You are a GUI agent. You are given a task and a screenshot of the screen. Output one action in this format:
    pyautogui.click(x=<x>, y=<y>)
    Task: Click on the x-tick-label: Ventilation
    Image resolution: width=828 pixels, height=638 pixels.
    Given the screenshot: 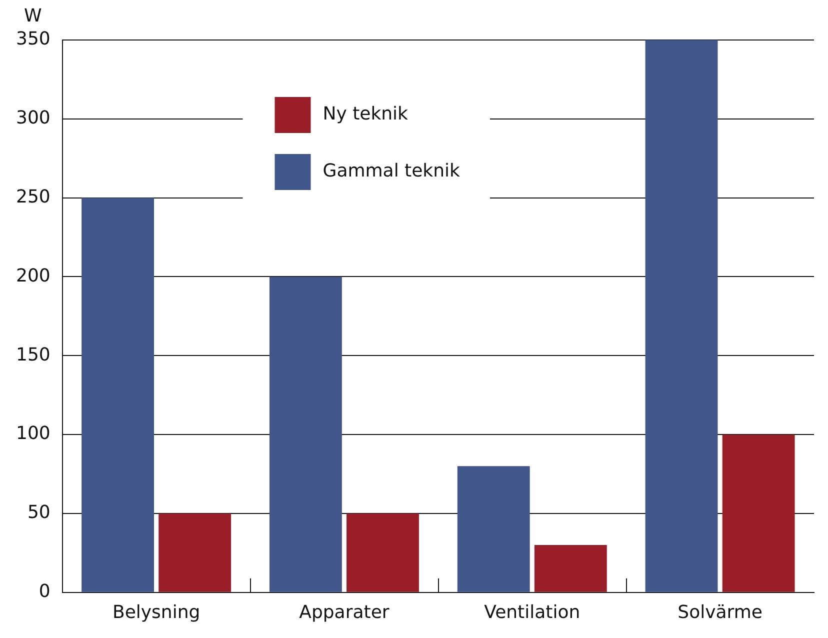 What is the action you would take?
    pyautogui.click(x=532, y=612)
    